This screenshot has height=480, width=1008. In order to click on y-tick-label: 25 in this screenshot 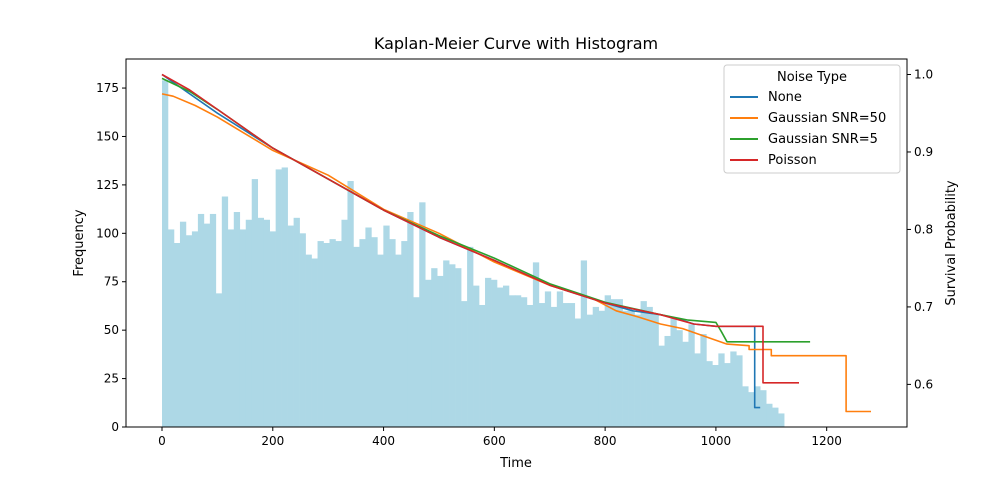, I will do `click(111, 379)`.